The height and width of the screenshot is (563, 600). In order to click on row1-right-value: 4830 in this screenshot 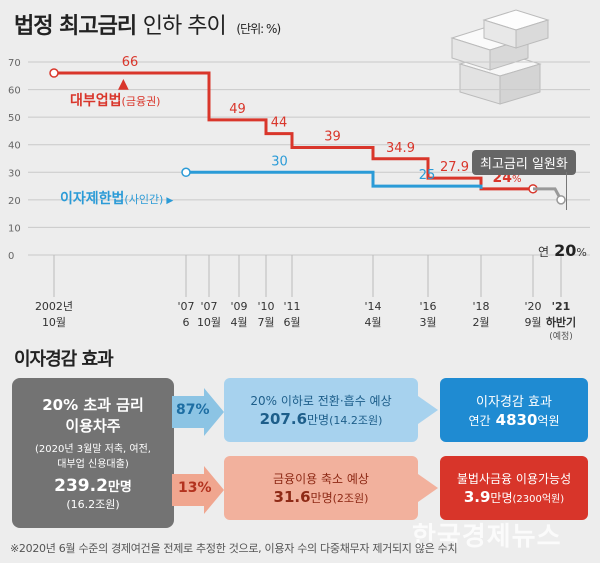, I will do `click(516, 420)`.